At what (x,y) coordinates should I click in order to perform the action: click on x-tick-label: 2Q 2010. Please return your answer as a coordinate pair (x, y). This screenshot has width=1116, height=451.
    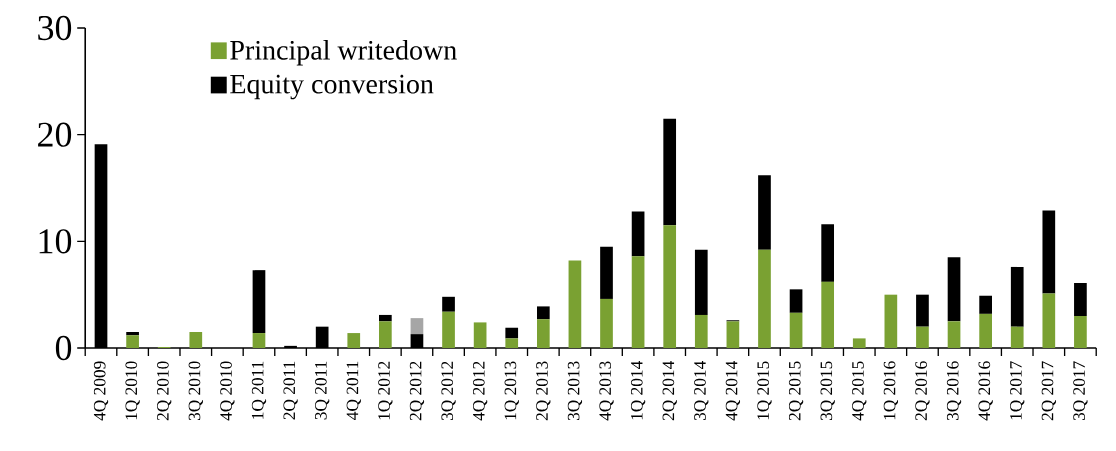
    Looking at the image, I should click on (164, 391).